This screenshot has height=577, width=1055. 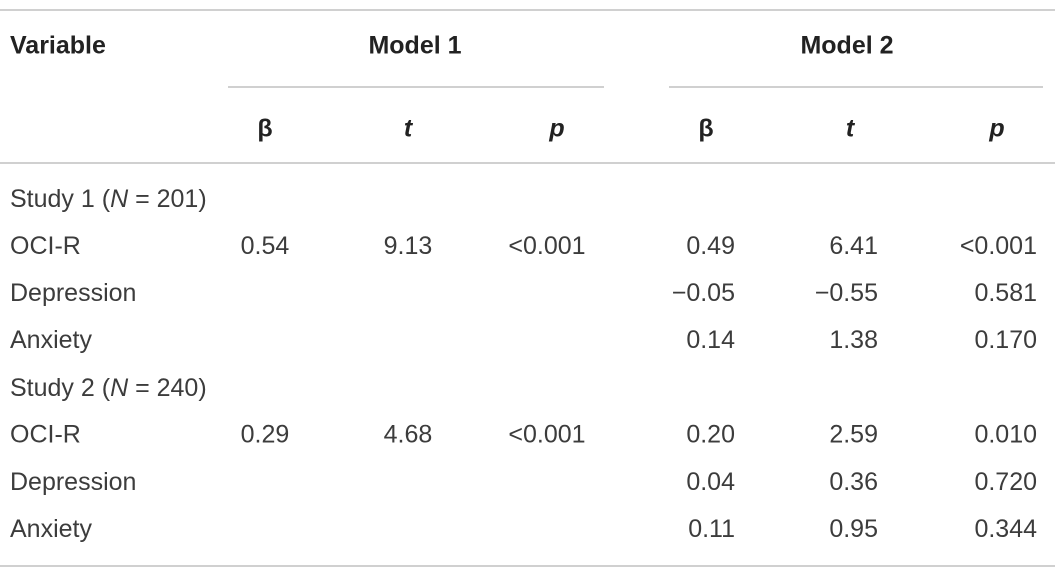 What do you see at coordinates (265, 246) in the screenshot?
I see `cell: 0.54` at bounding box center [265, 246].